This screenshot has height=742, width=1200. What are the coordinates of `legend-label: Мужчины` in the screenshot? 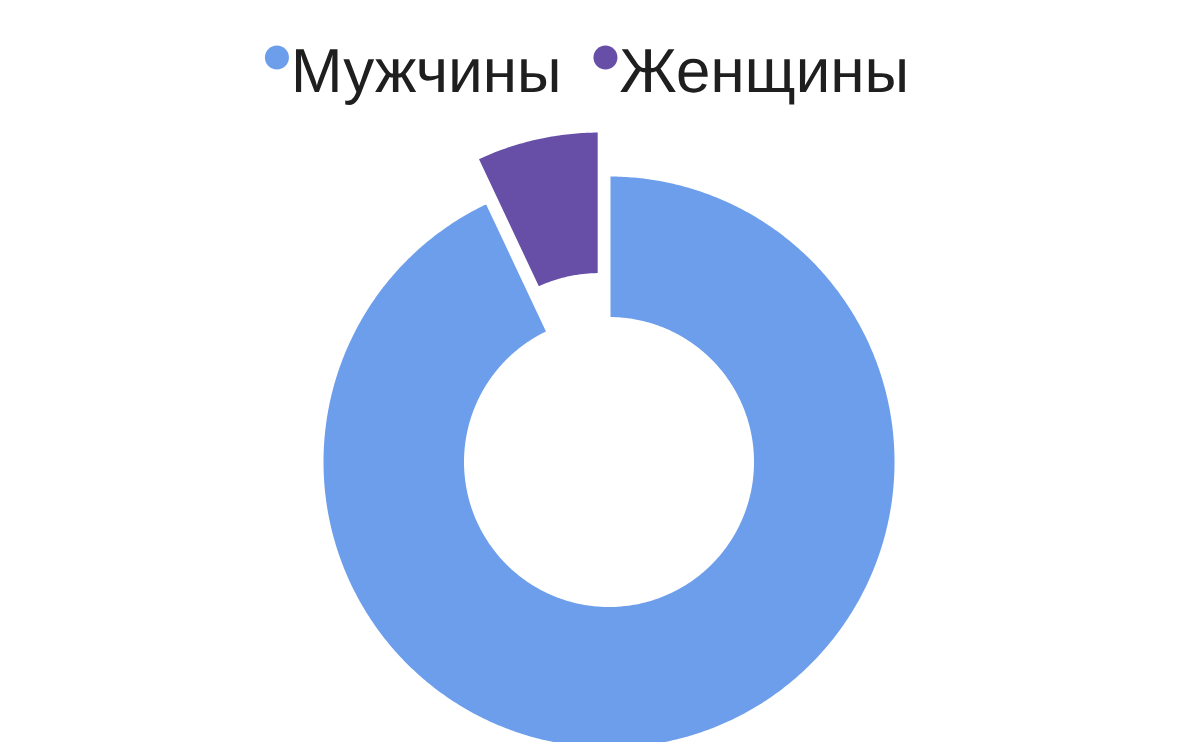 It's located at (426, 77).